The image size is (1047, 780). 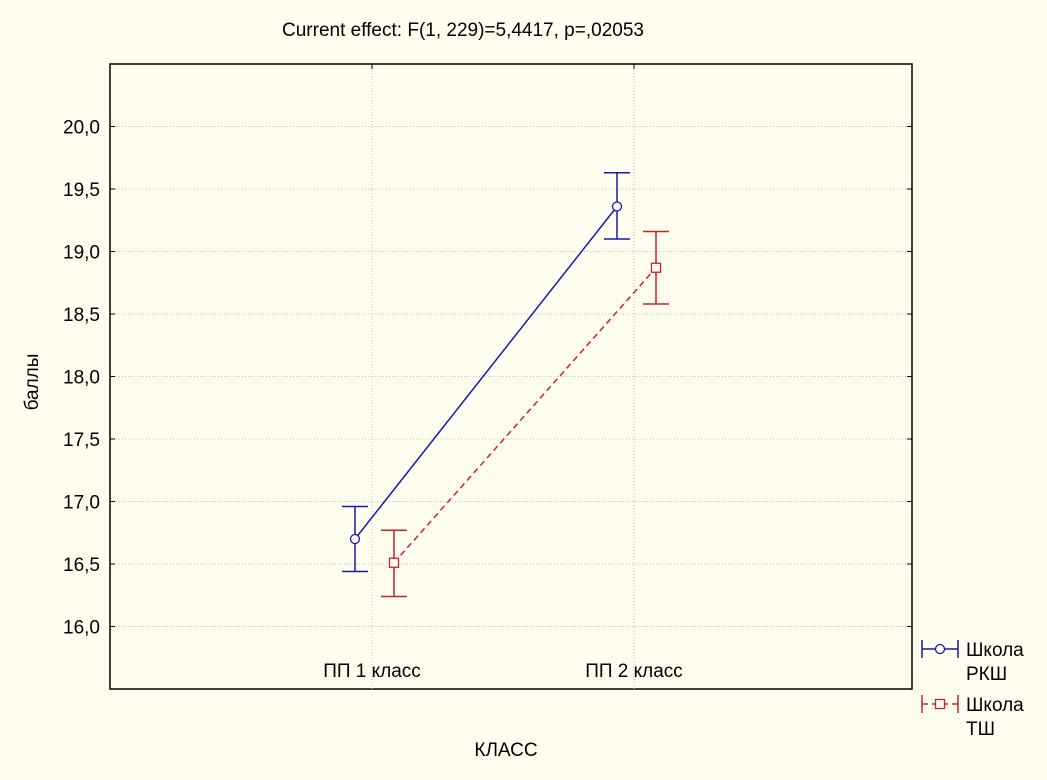 What do you see at coordinates (81, 440) in the screenshot?
I see `y-tick-label: 17,5` at bounding box center [81, 440].